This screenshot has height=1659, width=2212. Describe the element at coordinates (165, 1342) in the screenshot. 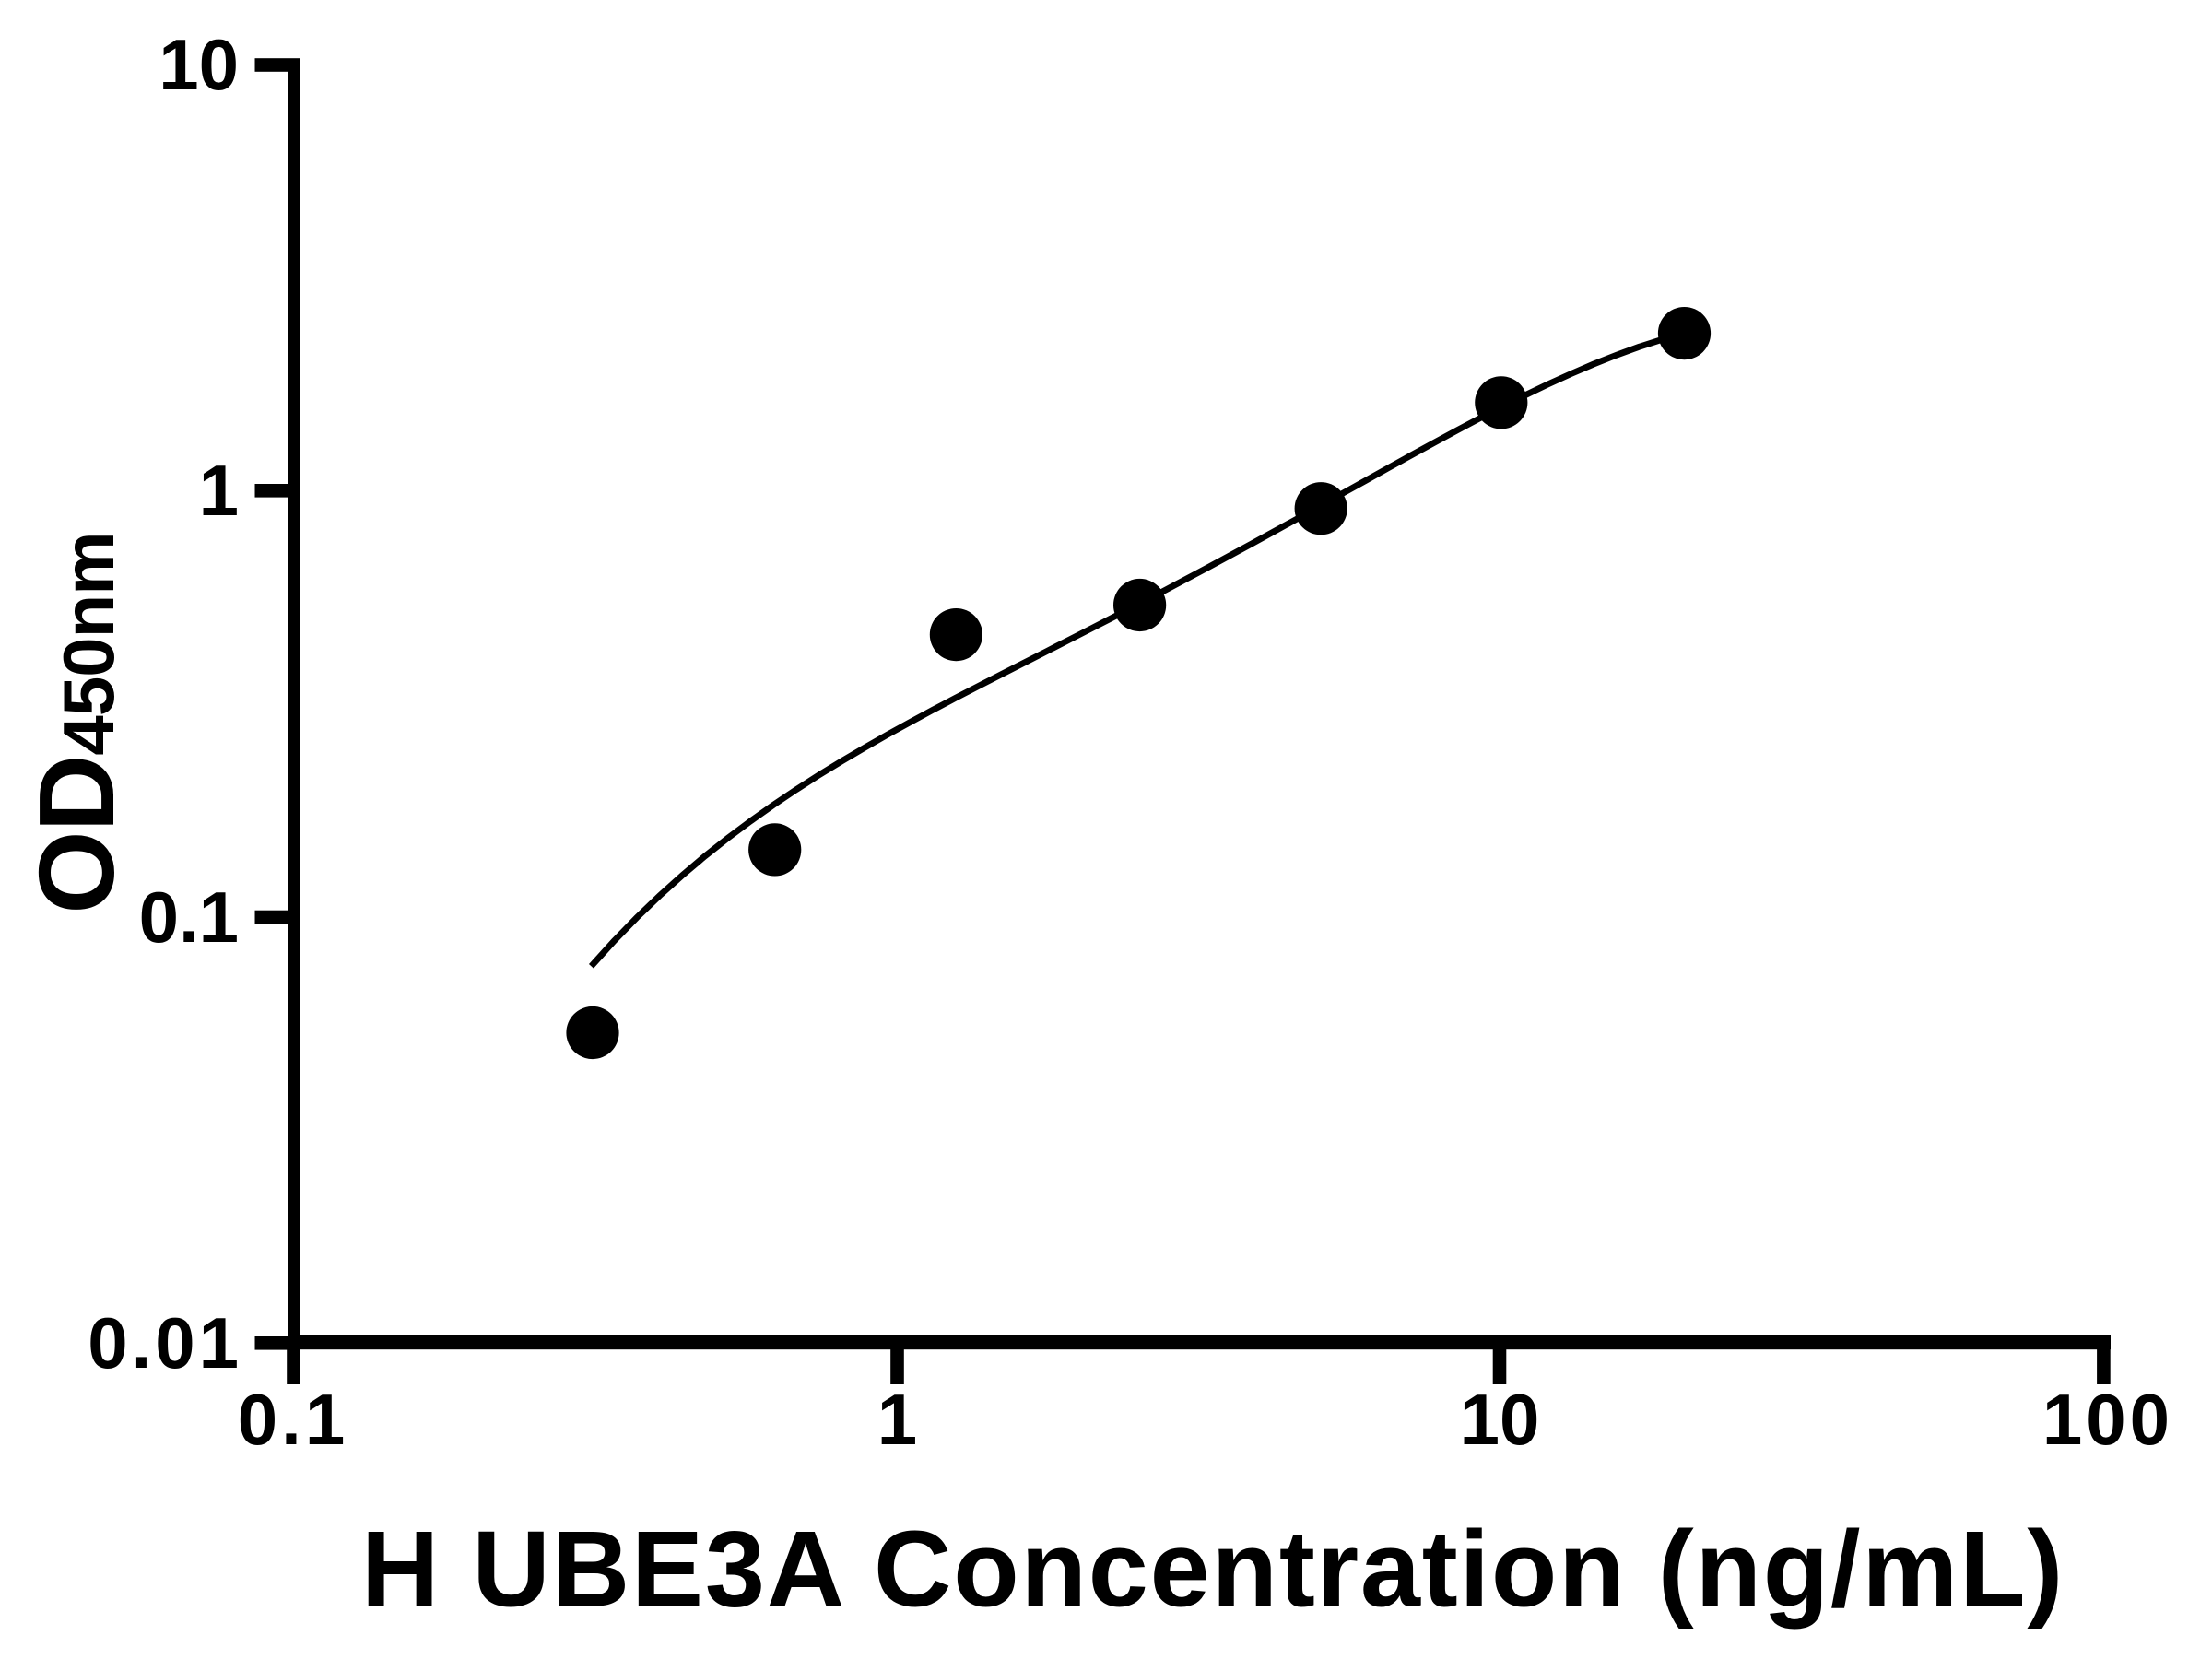

I see `svg-text: 0.01` at that location.